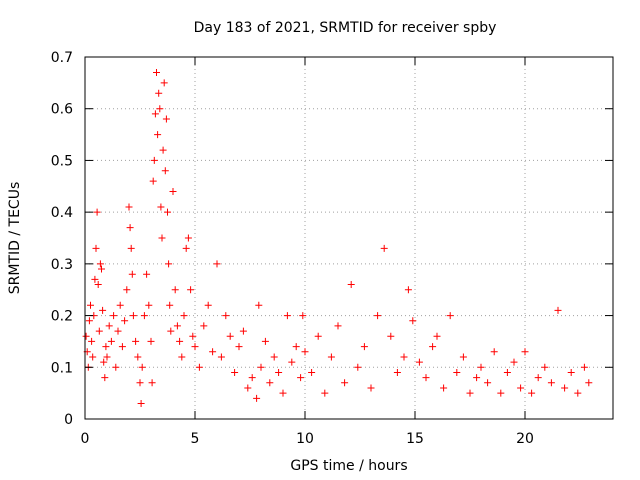  Describe the element at coordinates (68, 420) in the screenshot. I see `y-tick-label: 0` at that location.